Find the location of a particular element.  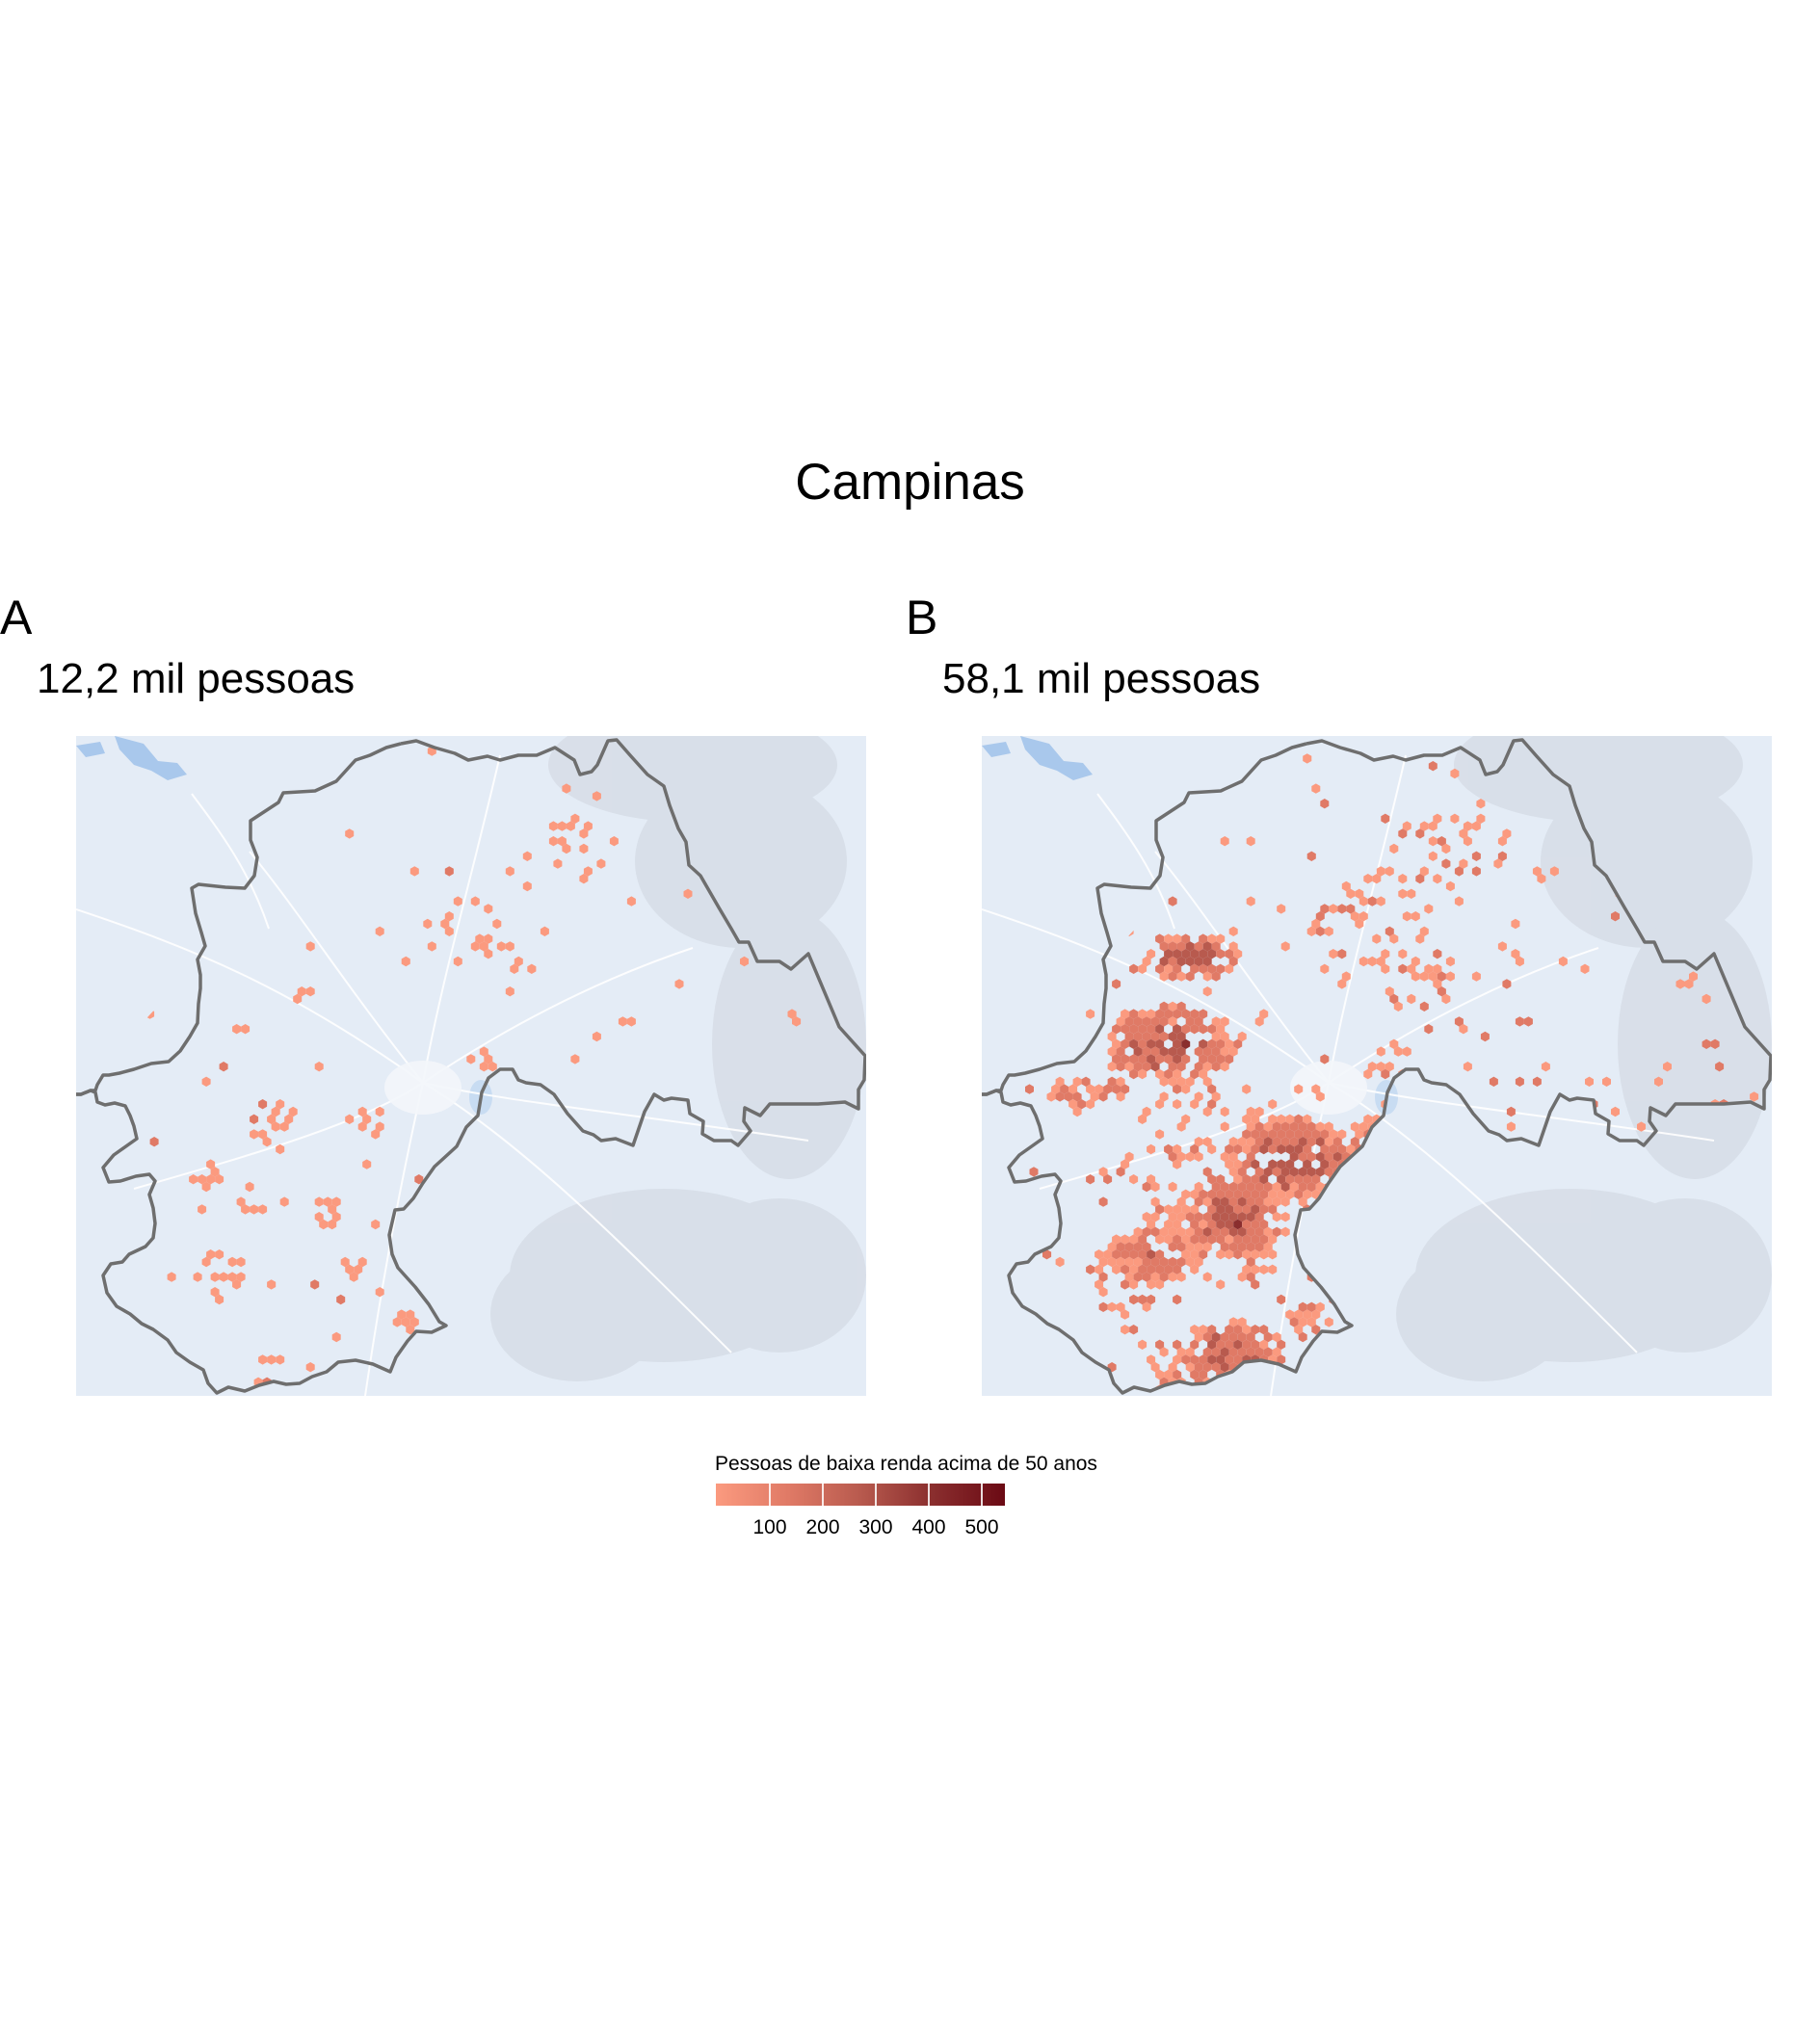

legend-tick-mark is located at coordinates (929, 1495).